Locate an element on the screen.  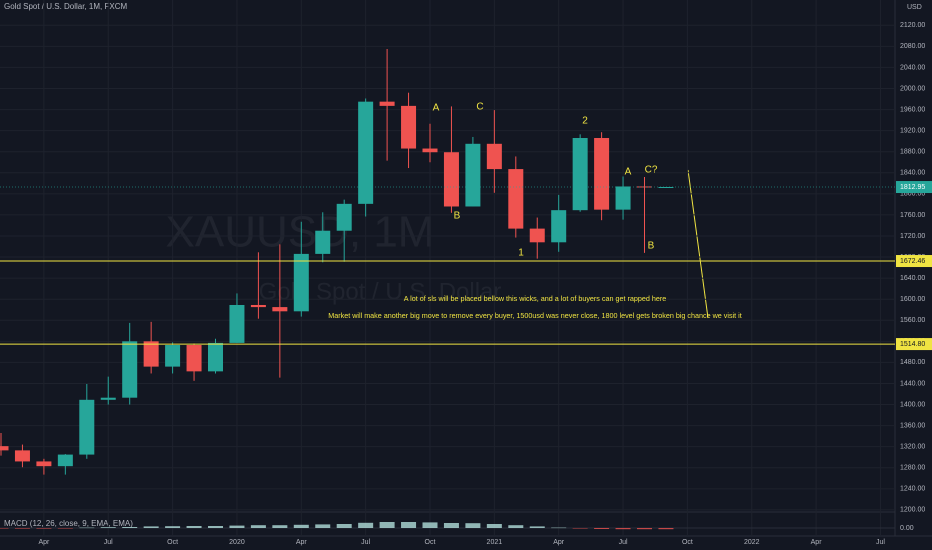
y-tick-label: 1800.00 is located at coordinates (912, 194).